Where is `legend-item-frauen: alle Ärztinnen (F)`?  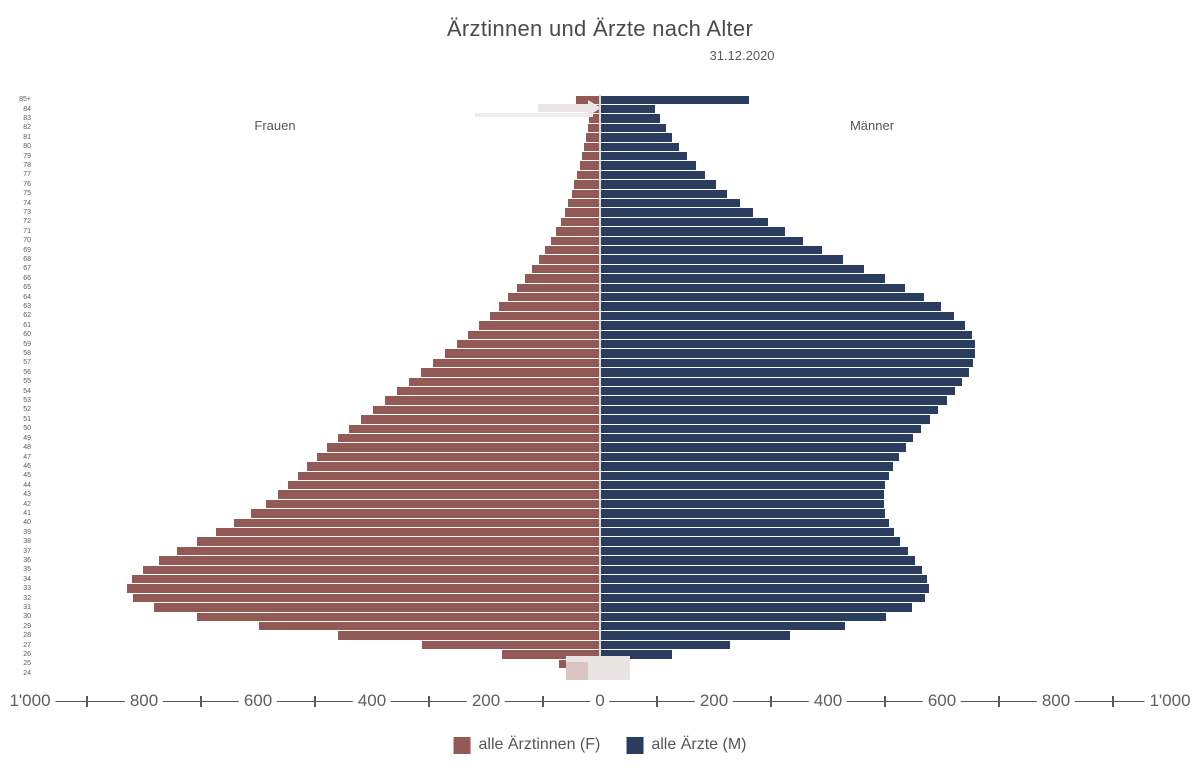 legend-item-frauen: alle Ärztinnen (F) is located at coordinates (526, 745).